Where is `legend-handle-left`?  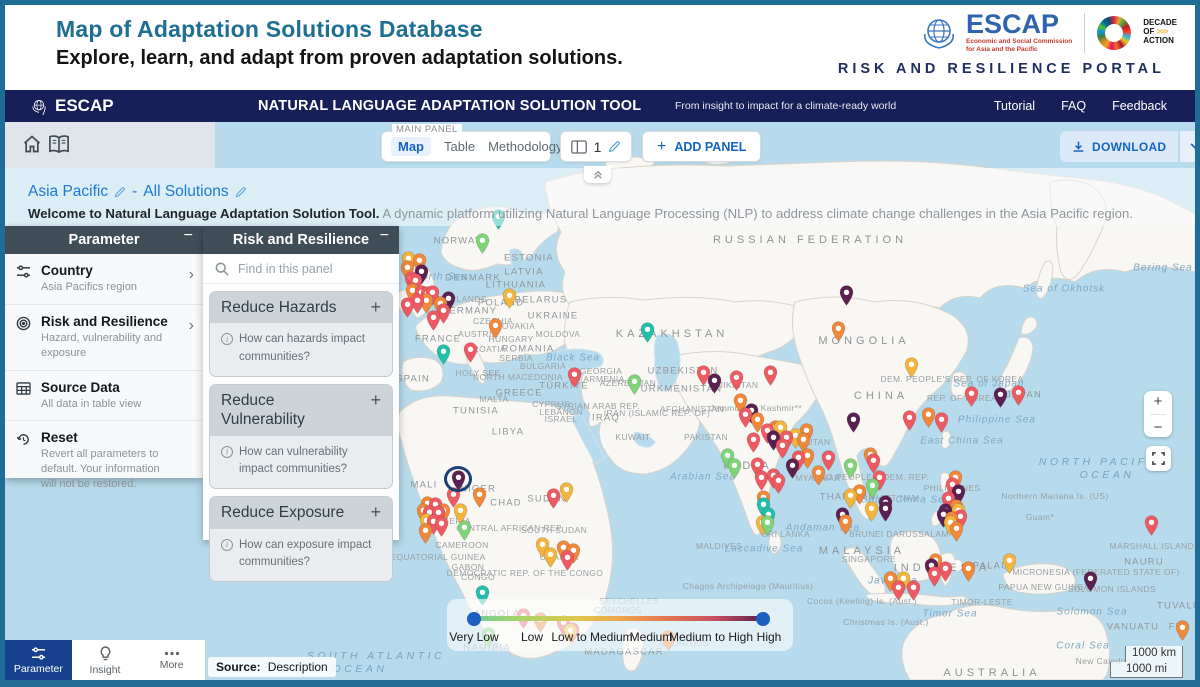
legend-handle-left is located at coordinates (474, 618).